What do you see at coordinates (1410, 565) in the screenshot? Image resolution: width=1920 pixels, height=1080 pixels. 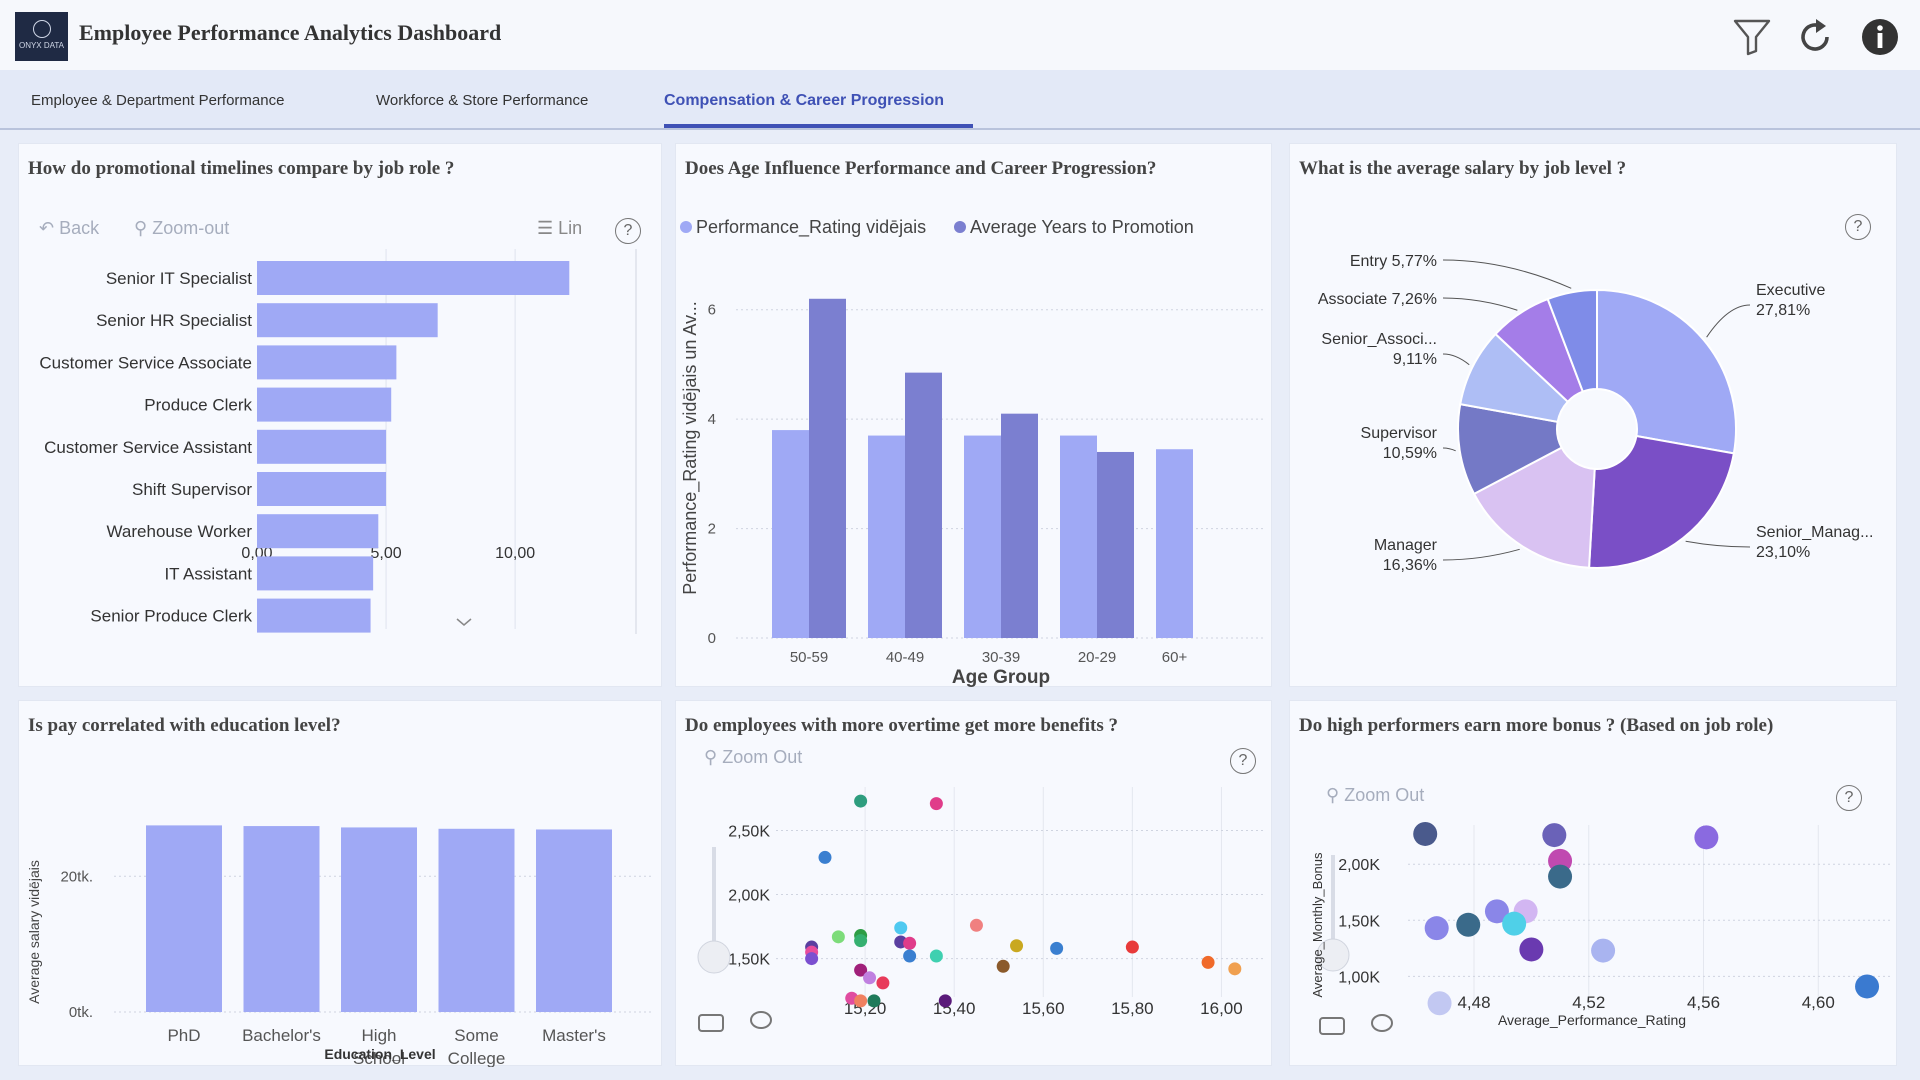 I see `slice-percent: 16,36%` at bounding box center [1410, 565].